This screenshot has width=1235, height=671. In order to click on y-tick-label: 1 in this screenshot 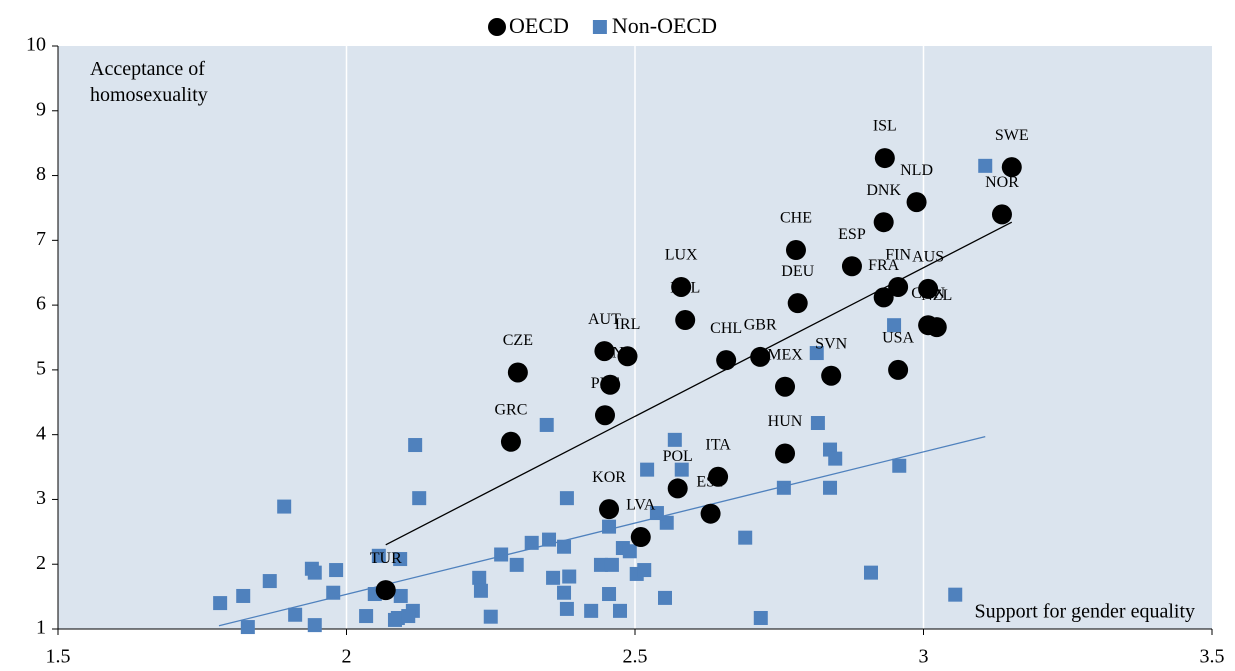, I will do `click(41, 628)`.